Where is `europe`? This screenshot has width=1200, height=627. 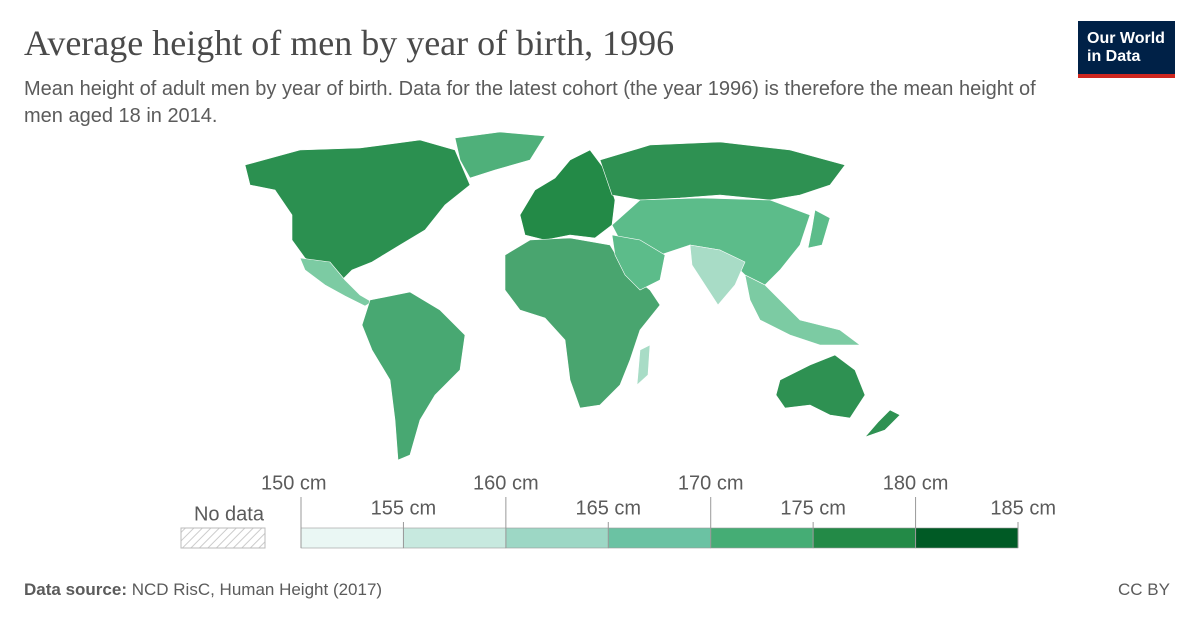 europe is located at coordinates (567, 195).